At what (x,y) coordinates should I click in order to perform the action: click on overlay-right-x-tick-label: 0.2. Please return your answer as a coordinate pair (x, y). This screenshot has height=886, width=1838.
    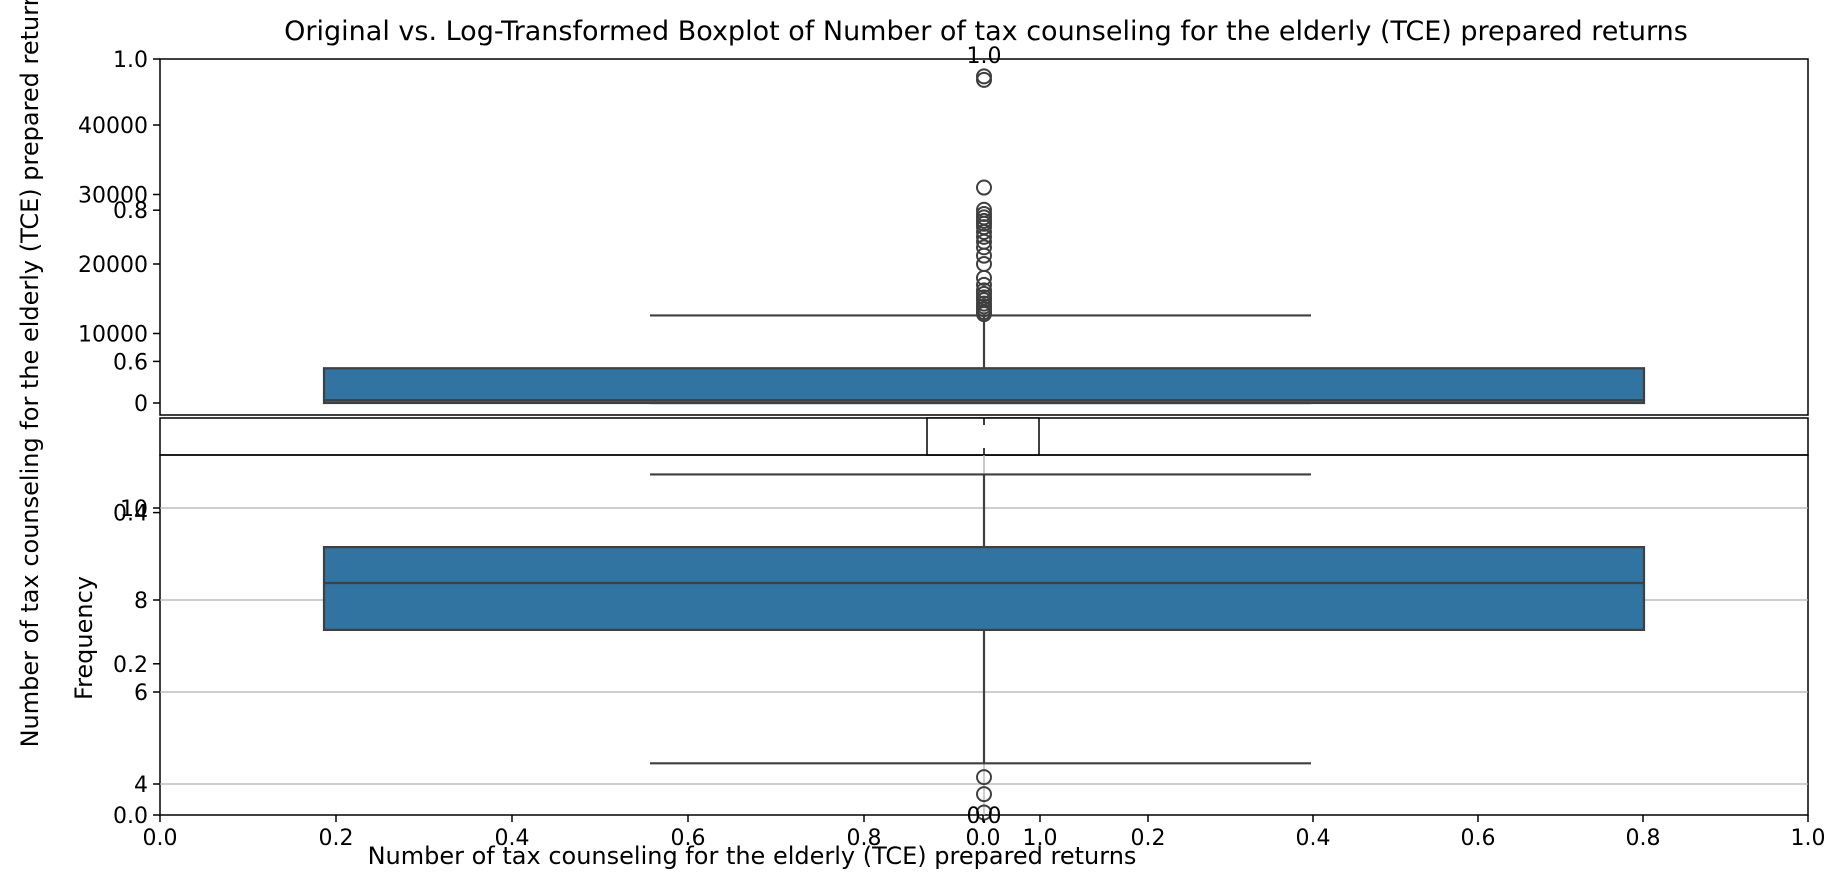
    Looking at the image, I should click on (1148, 838).